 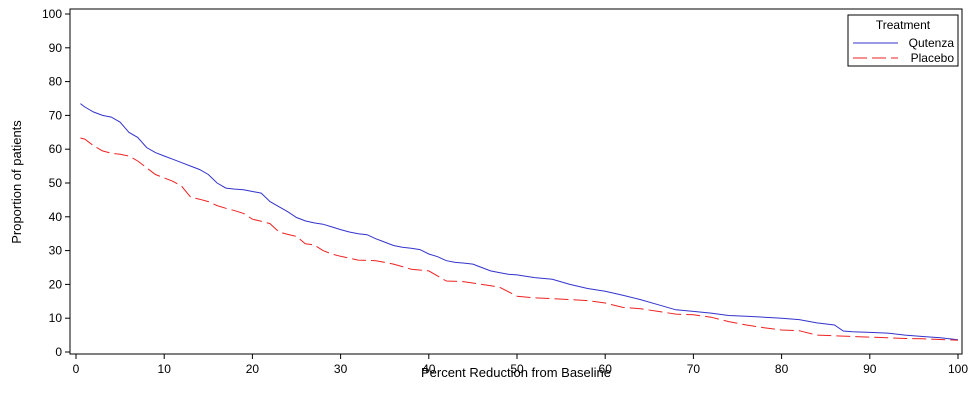 What do you see at coordinates (870, 369) in the screenshot?
I see `x-tick-label: 90` at bounding box center [870, 369].